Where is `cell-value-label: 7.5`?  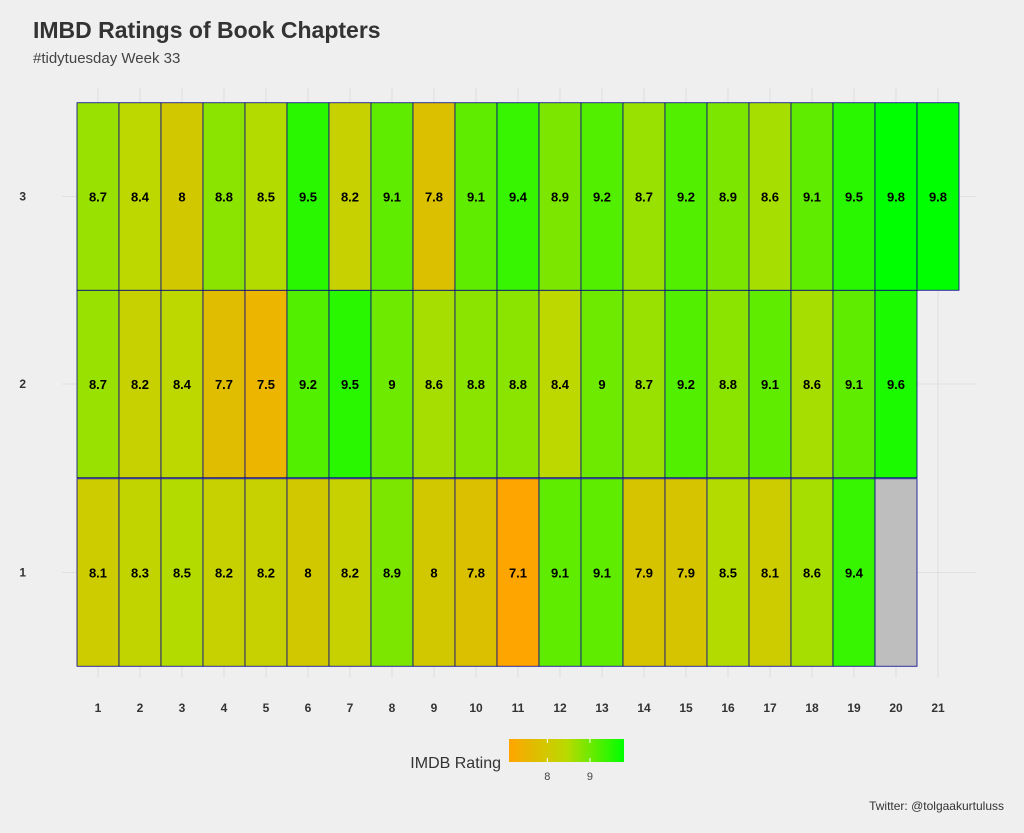
cell-value-label: 7.5 is located at coordinates (266, 384).